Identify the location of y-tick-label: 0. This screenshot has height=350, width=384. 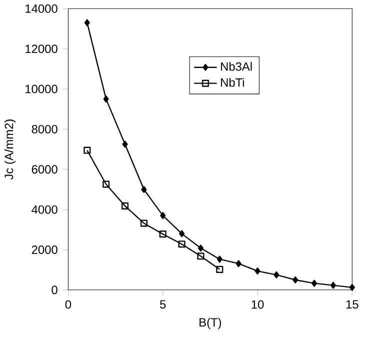
(55, 290).